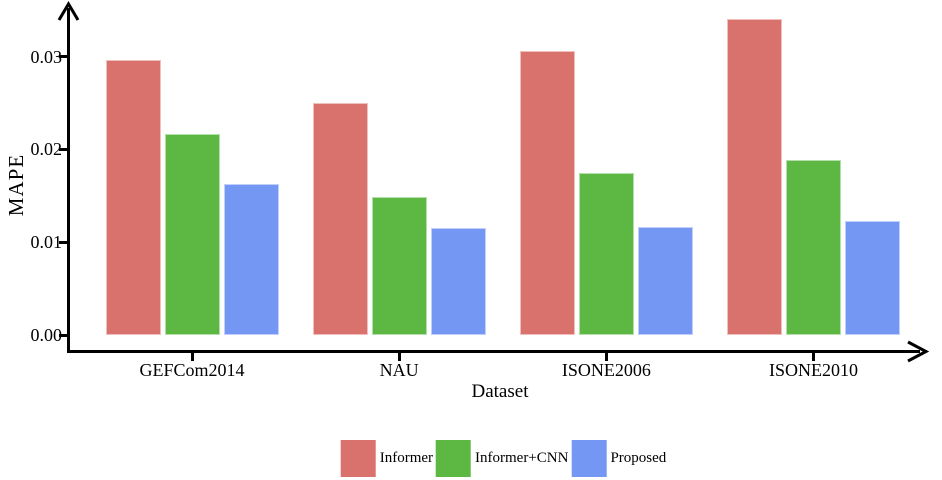 This screenshot has width=942, height=480. What do you see at coordinates (46, 149) in the screenshot?
I see `y-tick-label: 0.02` at bounding box center [46, 149].